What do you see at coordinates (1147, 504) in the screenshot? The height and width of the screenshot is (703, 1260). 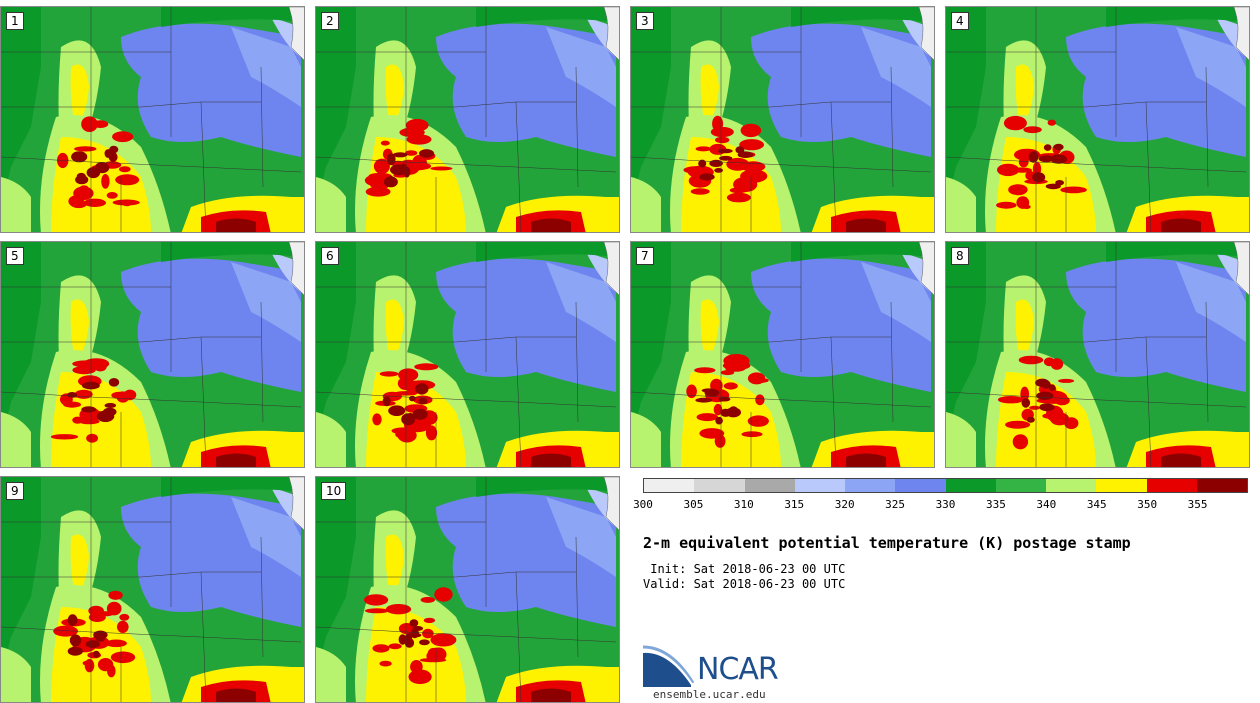 I see `scale-tick-label: 350` at bounding box center [1147, 504].